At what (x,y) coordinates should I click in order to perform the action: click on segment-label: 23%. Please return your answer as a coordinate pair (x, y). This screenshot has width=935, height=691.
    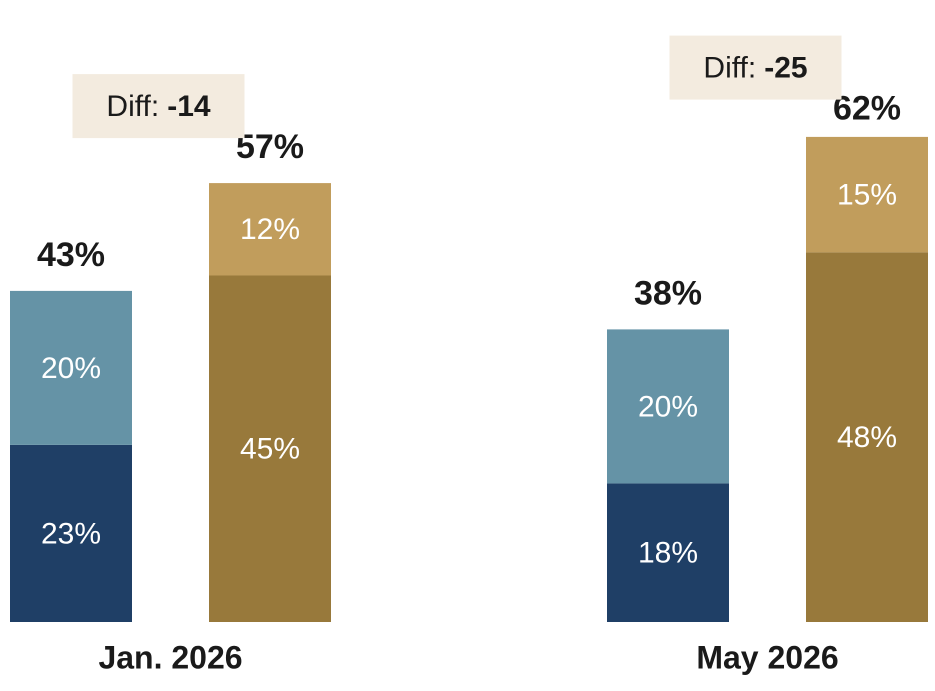
    Looking at the image, I should click on (71, 533).